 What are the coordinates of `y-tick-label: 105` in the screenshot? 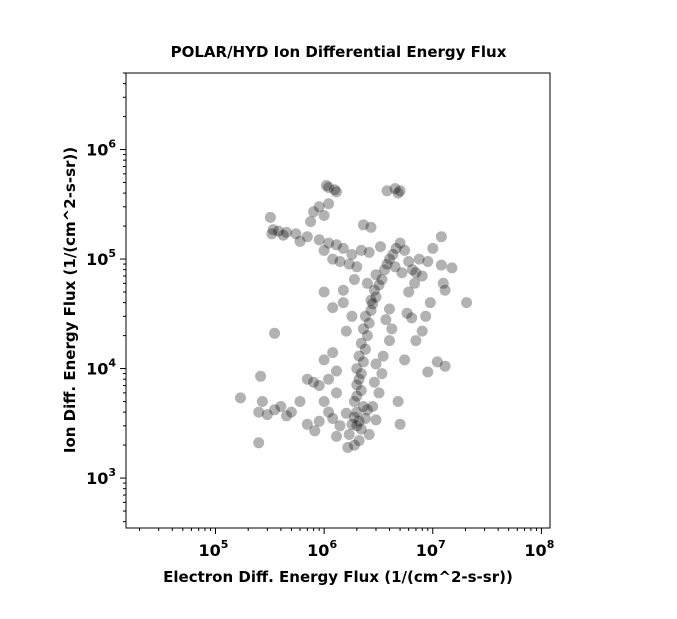 It's located at (101, 258).